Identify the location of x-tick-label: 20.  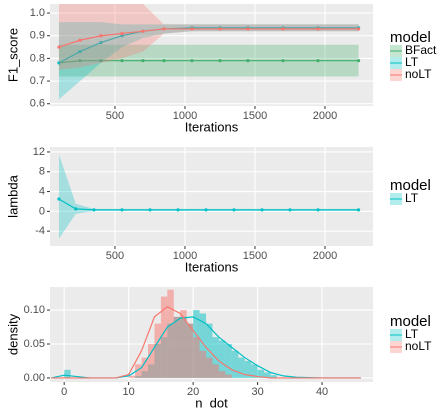
(193, 392).